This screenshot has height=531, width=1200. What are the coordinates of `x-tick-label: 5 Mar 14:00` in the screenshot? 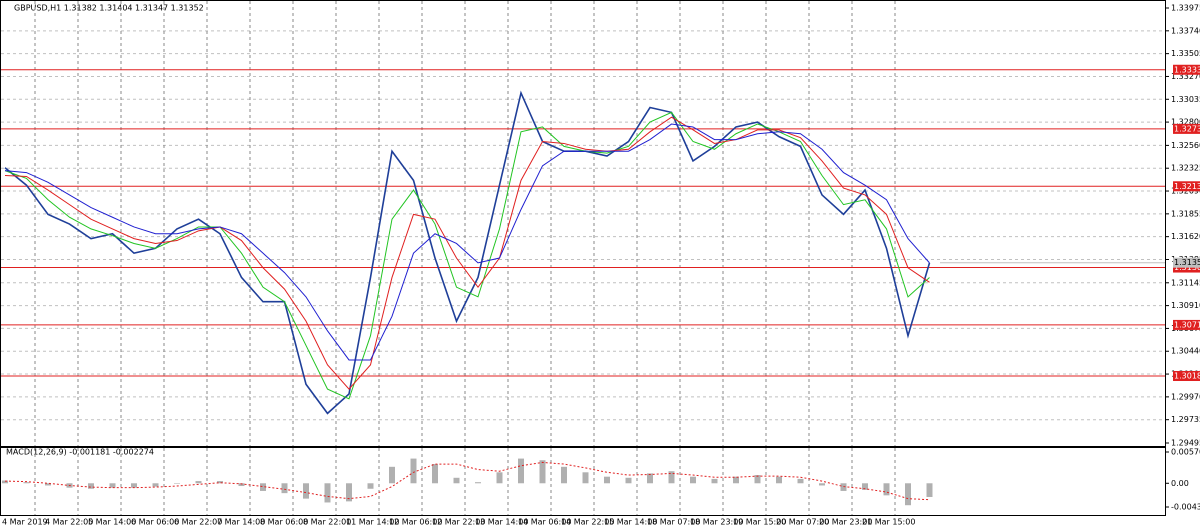 It's located at (112, 522).